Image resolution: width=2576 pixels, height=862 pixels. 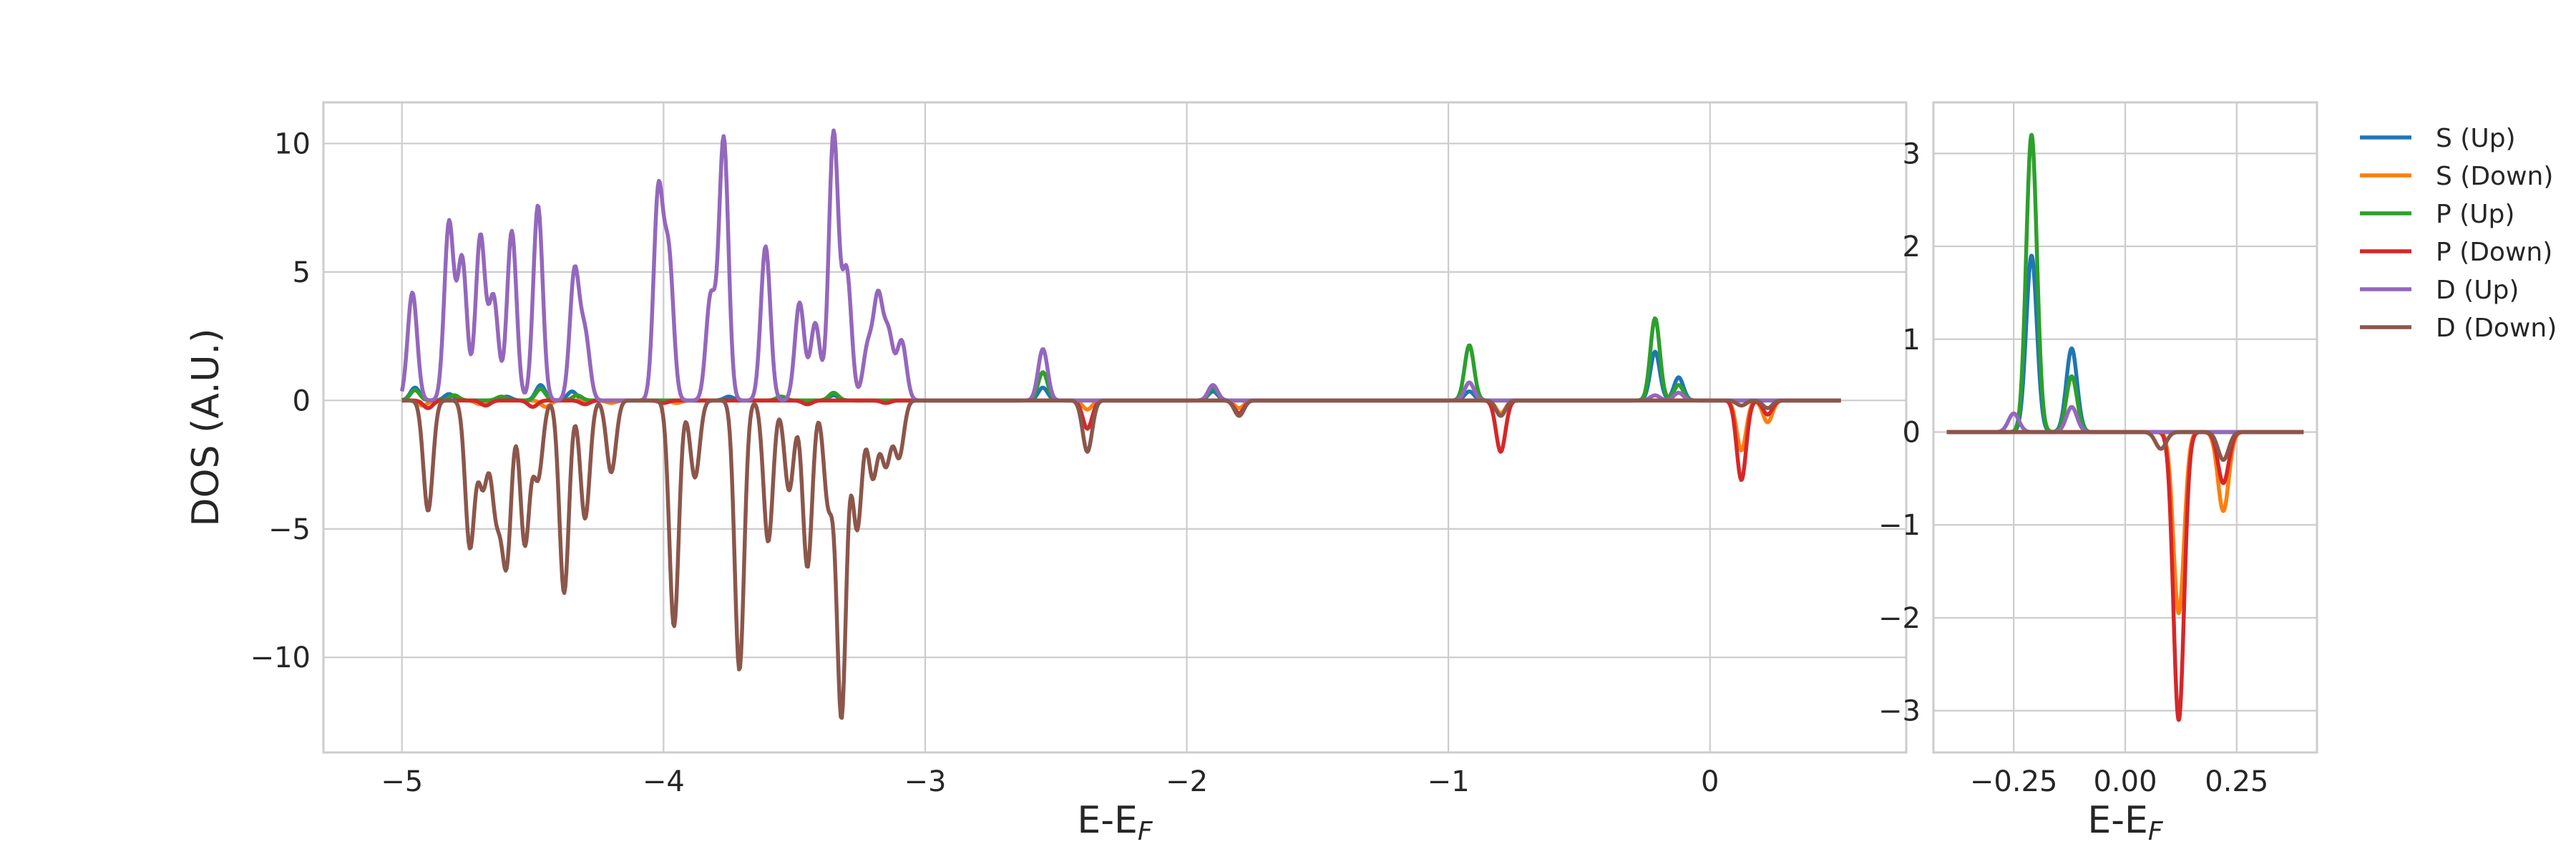 What do you see at coordinates (664, 781) in the screenshot?
I see `main-x-tick-label: −4` at bounding box center [664, 781].